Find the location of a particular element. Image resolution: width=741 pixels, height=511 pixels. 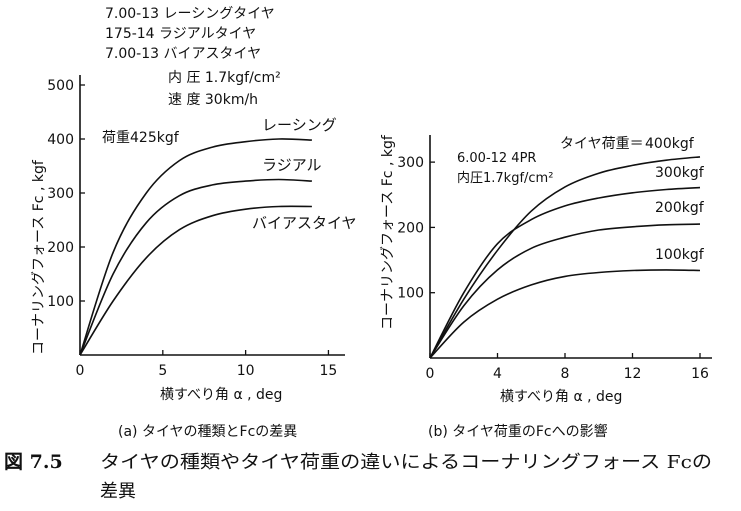

chart-a-series-label-radial: ラジアル is located at coordinates (292, 165).